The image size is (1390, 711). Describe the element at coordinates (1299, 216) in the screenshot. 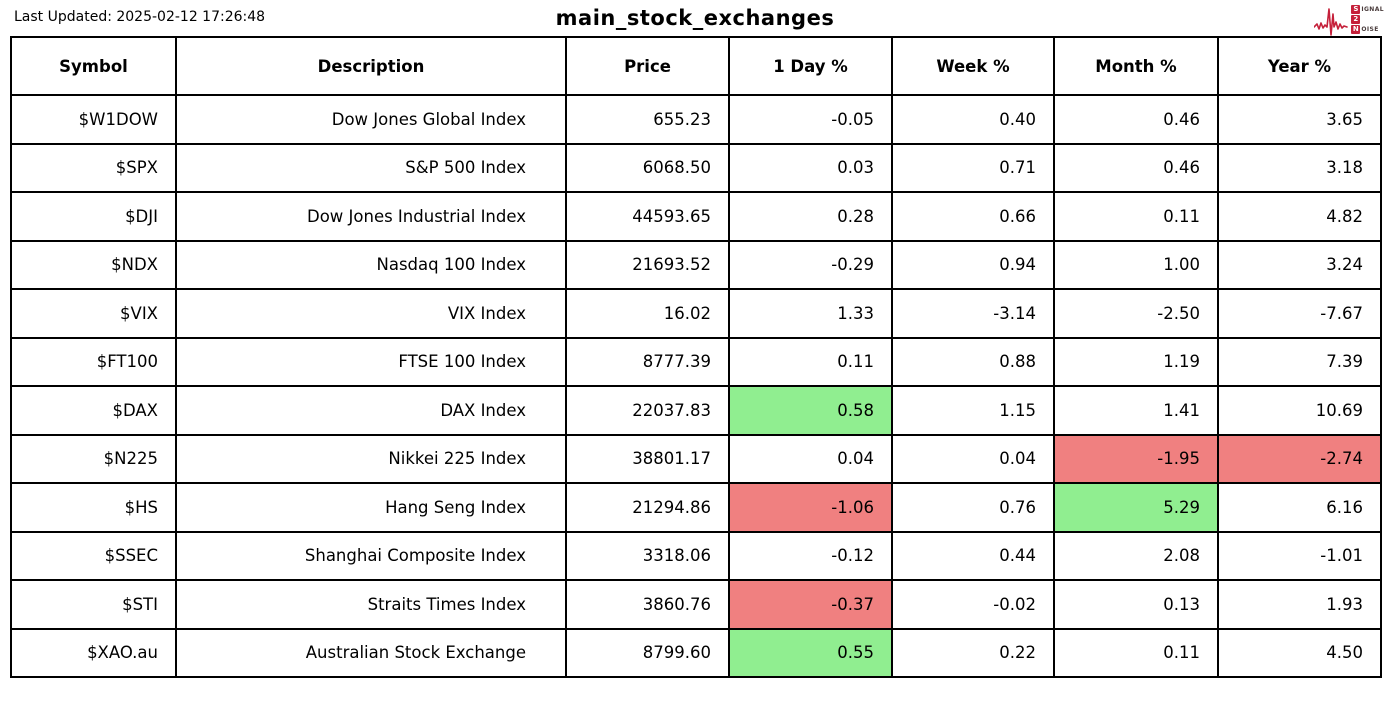

I see `table-cell: 4.82` at that location.